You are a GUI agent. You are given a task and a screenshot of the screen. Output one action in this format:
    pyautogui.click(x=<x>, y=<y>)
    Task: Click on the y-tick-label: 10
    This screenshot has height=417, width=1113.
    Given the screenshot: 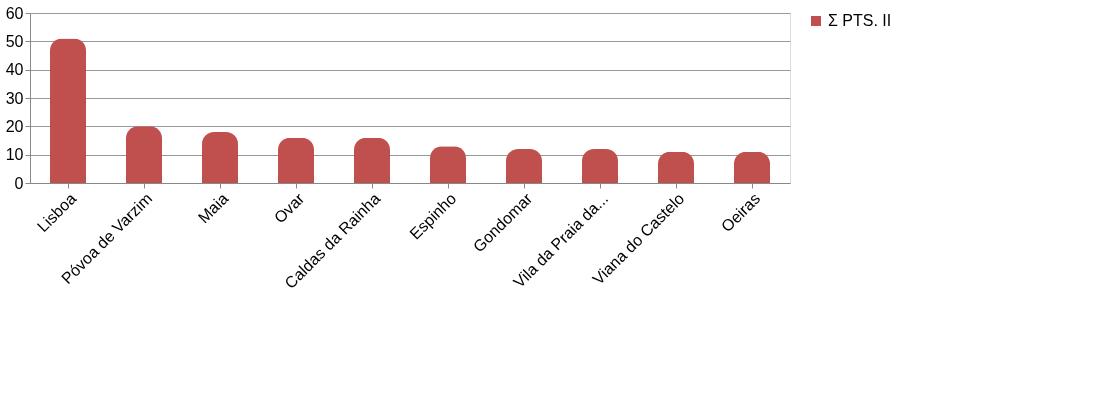 What is the action you would take?
    pyautogui.click(x=14, y=155)
    